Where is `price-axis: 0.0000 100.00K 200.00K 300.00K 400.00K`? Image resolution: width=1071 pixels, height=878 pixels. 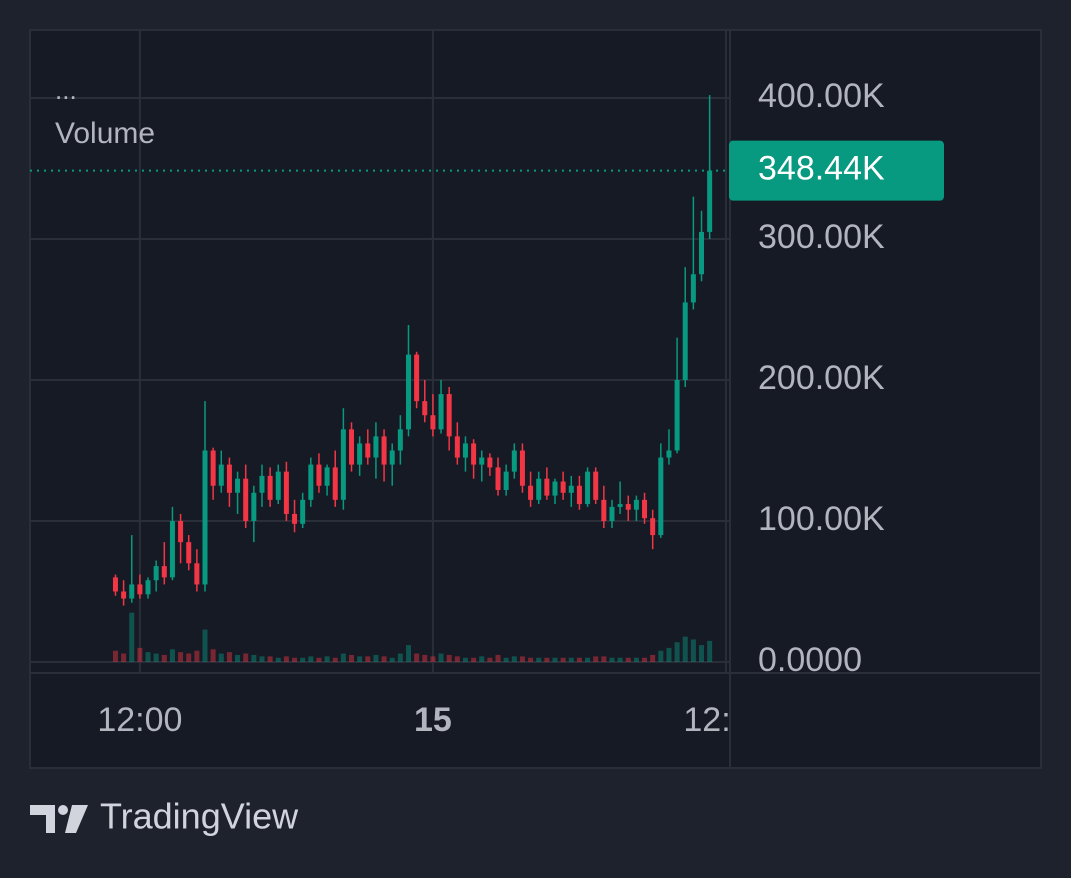
price-axis: 0.0000 100.00K 200.00K 300.00K 400.00K is located at coordinates (821, 378).